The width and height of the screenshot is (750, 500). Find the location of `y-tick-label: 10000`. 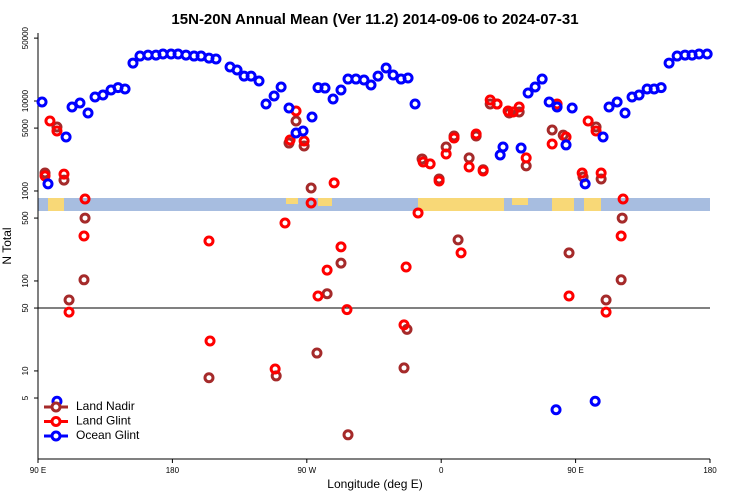

y-tick-label: 10000 is located at coordinates (25, 100).